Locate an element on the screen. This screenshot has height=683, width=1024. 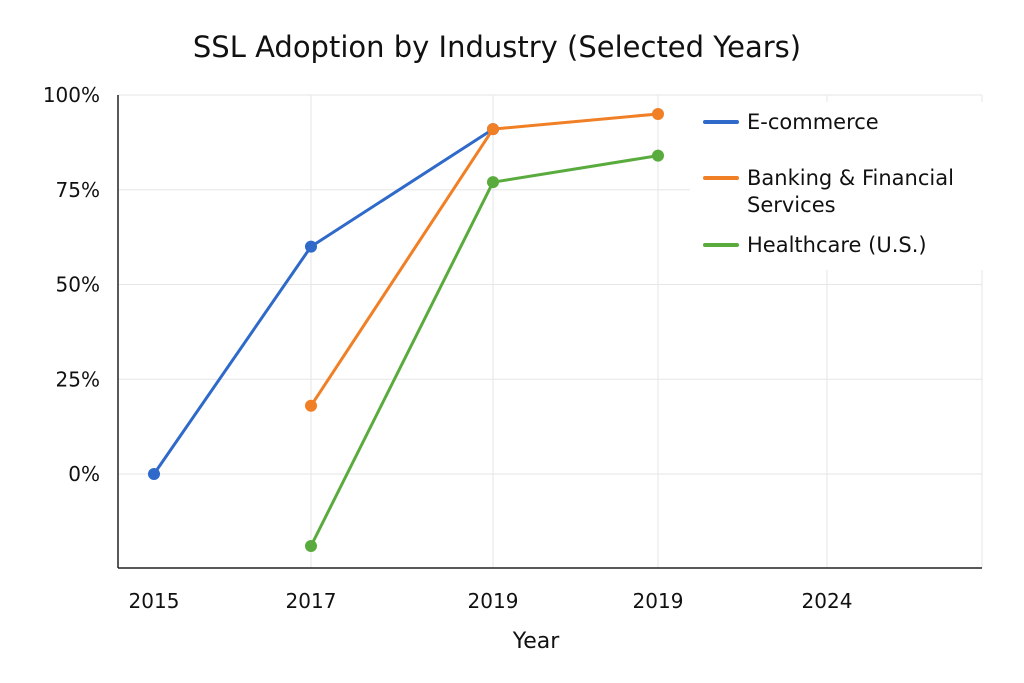
x-axis-label: Year is located at coordinates (536, 641).